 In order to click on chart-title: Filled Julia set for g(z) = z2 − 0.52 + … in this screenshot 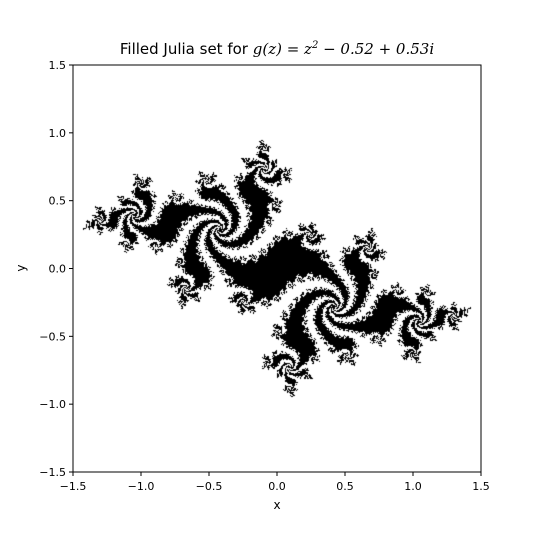, I will do `click(277, 49)`.